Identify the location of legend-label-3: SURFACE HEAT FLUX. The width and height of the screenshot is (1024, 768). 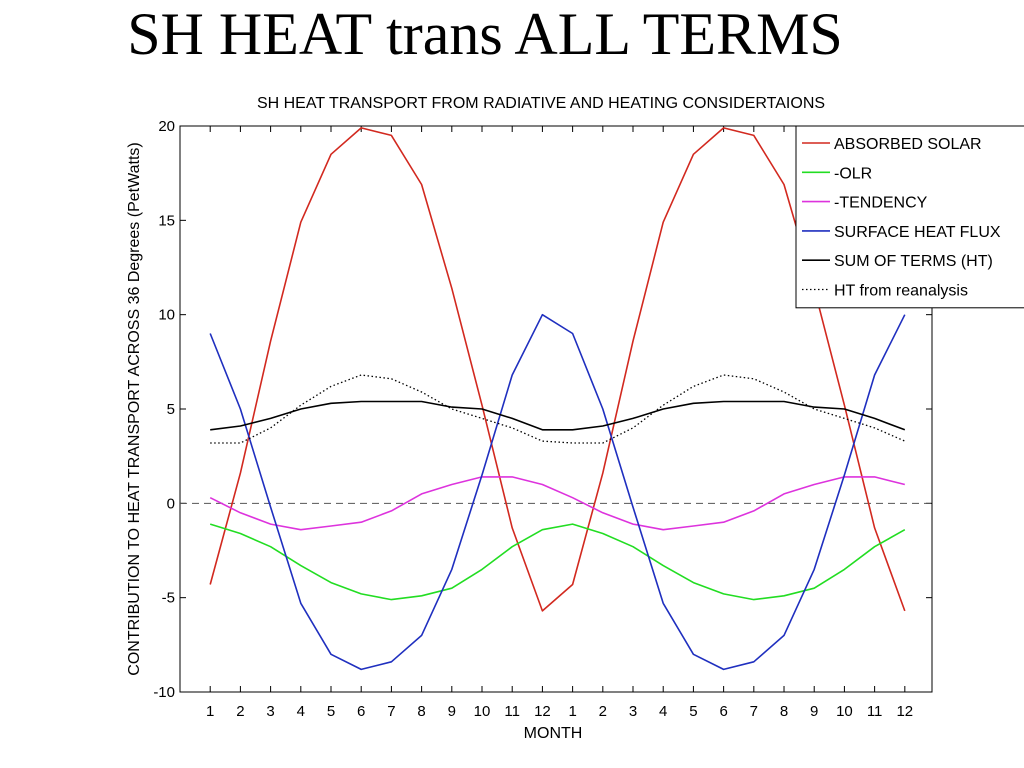
(917, 232).